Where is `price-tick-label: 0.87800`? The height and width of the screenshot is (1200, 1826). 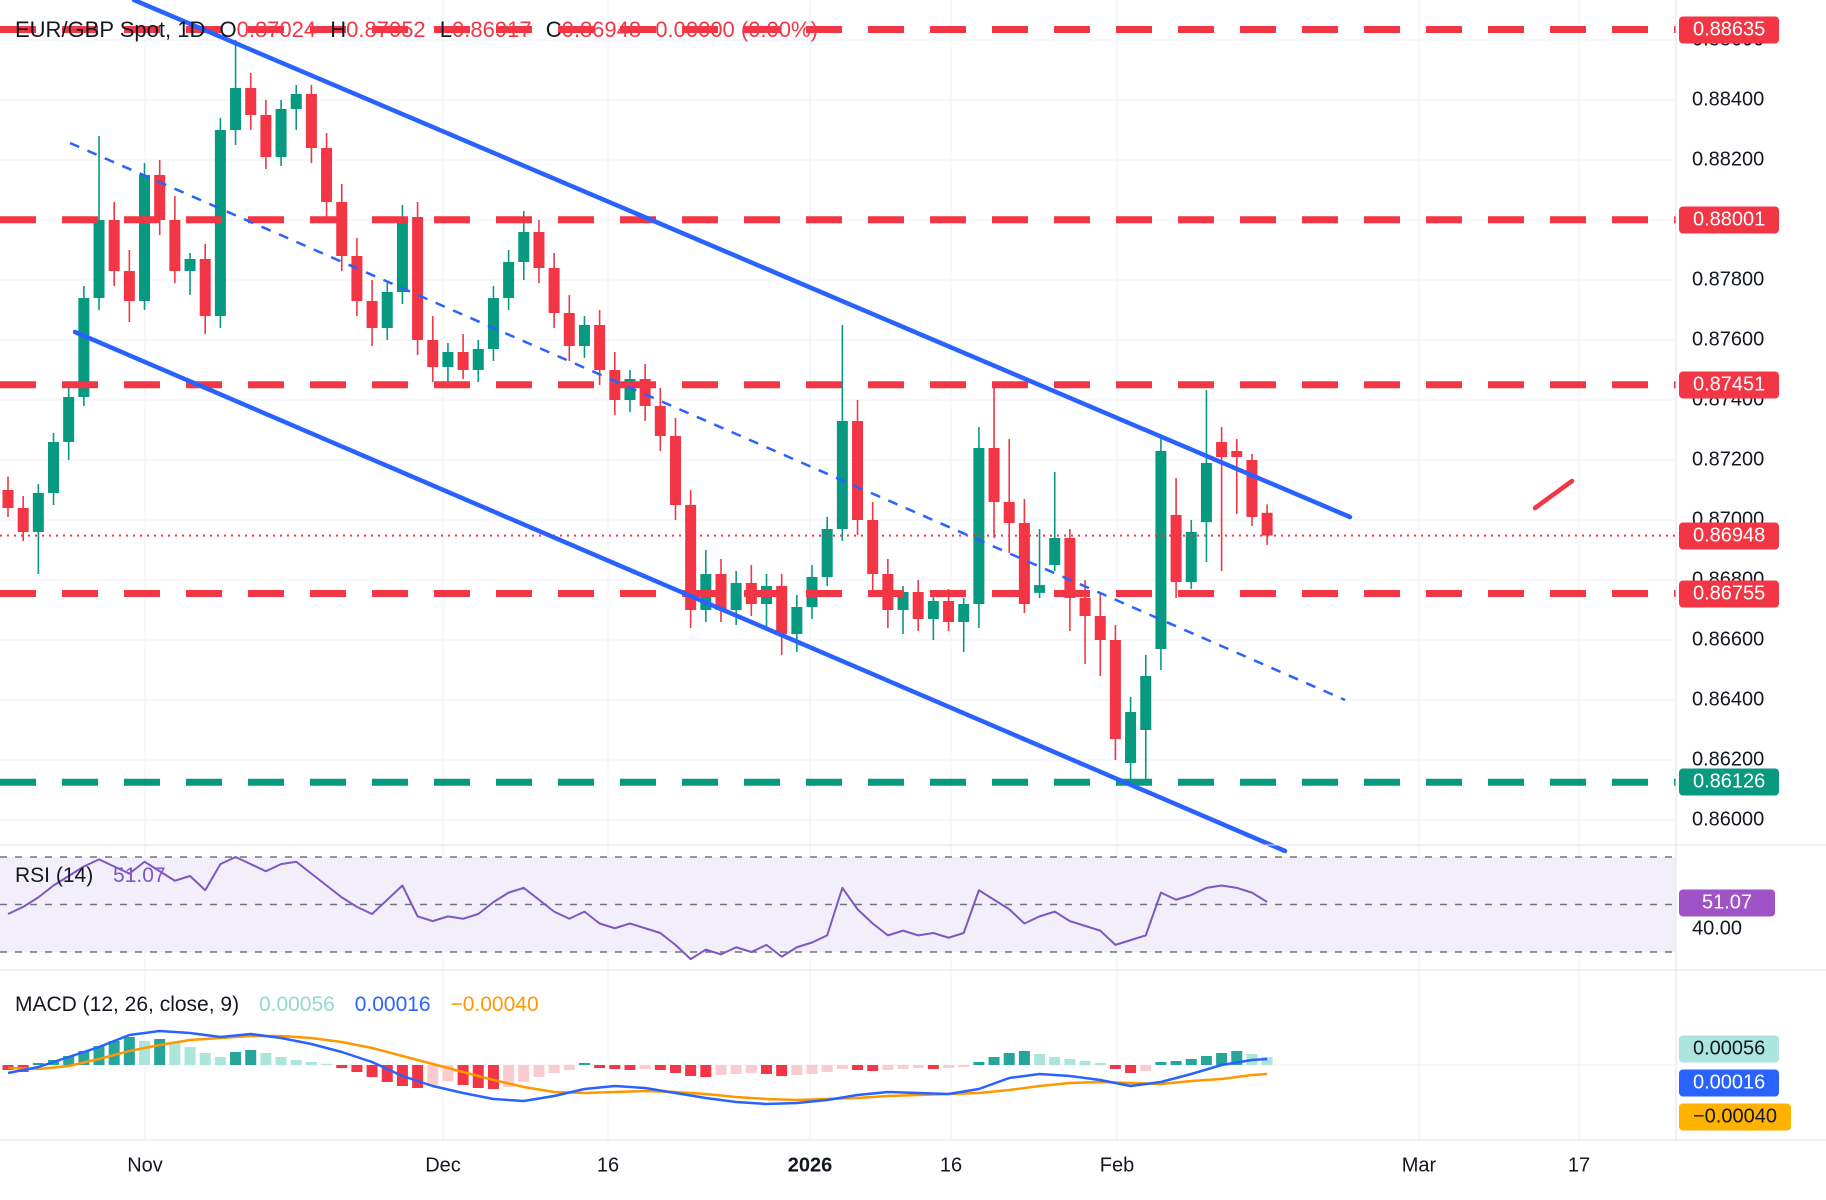 price-tick-label: 0.87800 is located at coordinates (1728, 279).